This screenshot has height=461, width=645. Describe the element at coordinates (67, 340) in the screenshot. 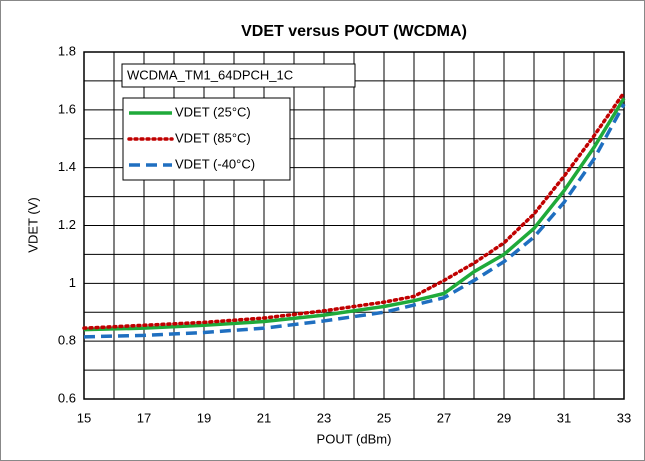

I see `y-tick-label: 0.8` at that location.